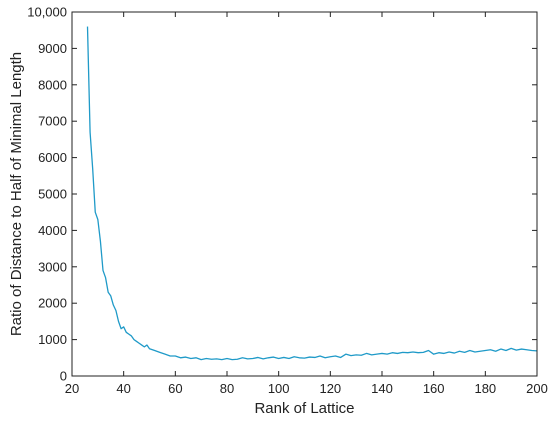 This screenshot has height=421, width=550. Describe the element at coordinates (52, 48) in the screenshot. I see `y-tick-label: 9000` at that location.